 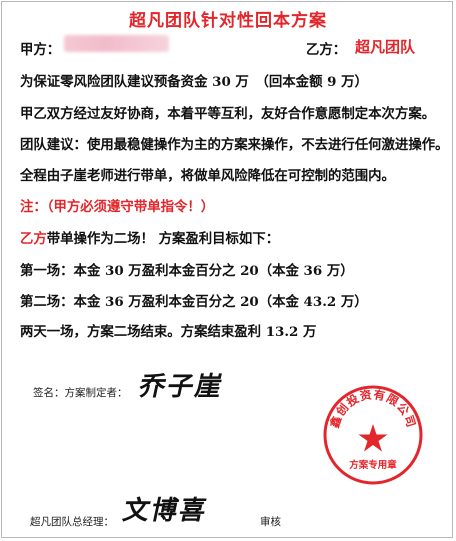 What do you see at coordinates (40, 50) in the screenshot?
I see `party-a-label: 甲方：` at bounding box center [40, 50].